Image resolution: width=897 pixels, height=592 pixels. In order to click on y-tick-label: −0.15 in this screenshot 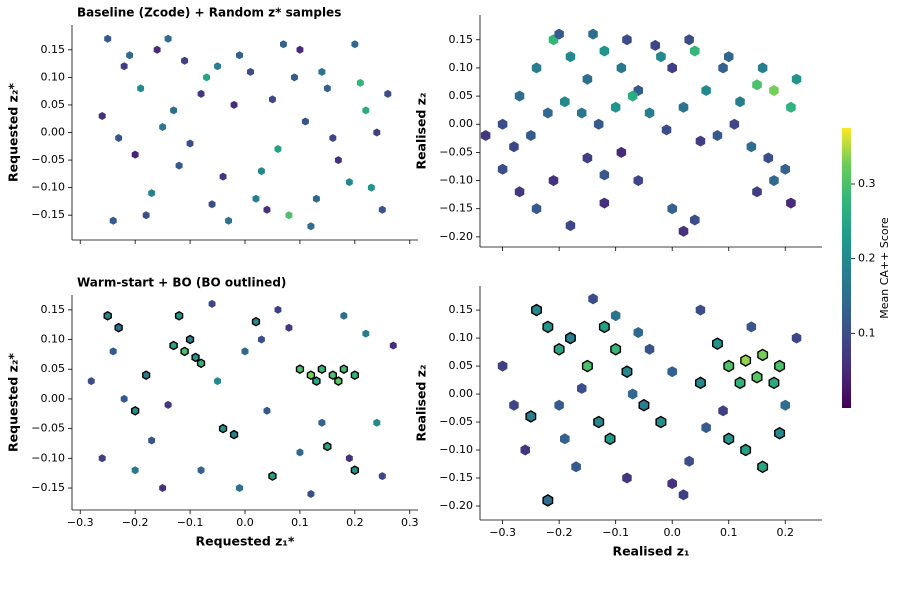, I will do `click(456, 477)`.